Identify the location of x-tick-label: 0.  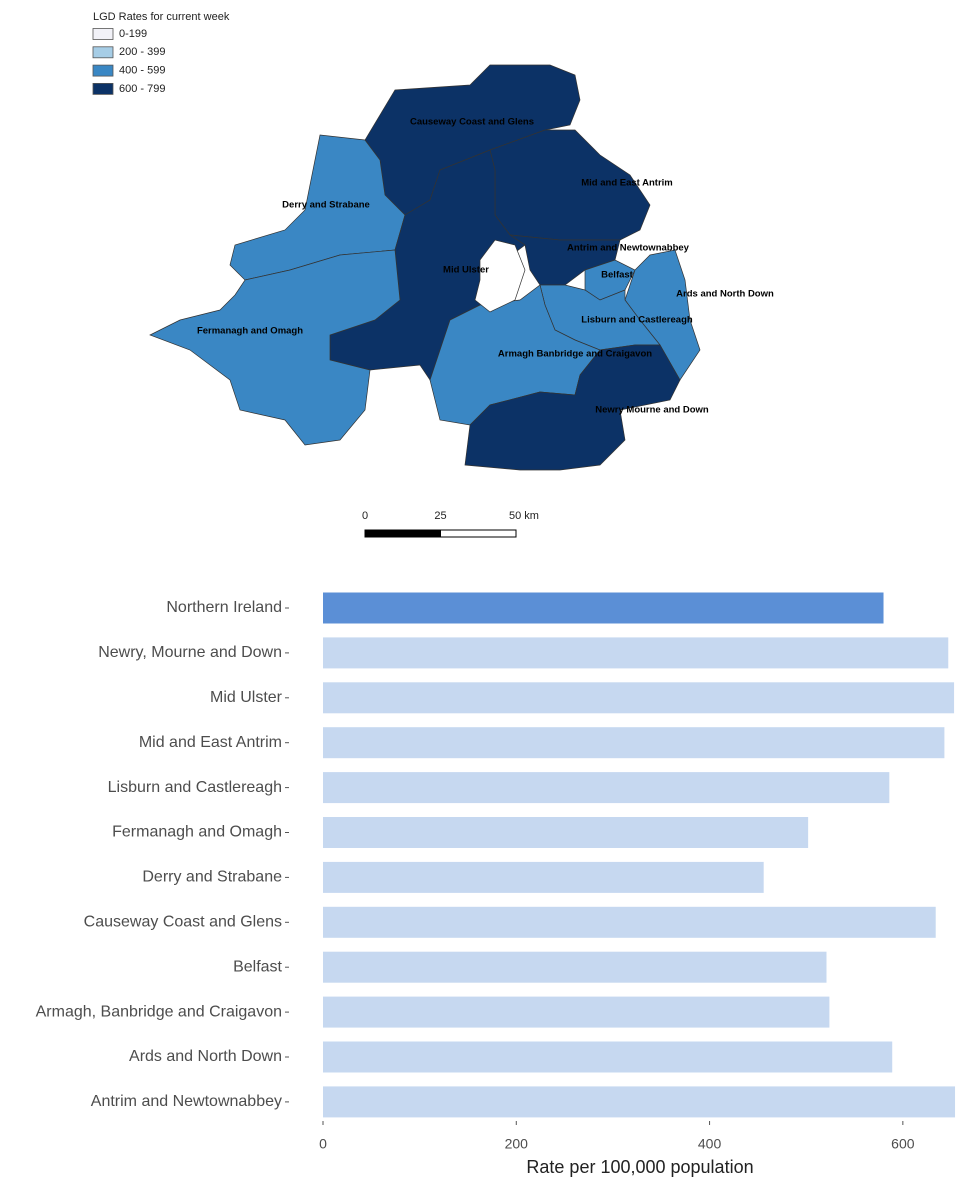
(323, 1144).